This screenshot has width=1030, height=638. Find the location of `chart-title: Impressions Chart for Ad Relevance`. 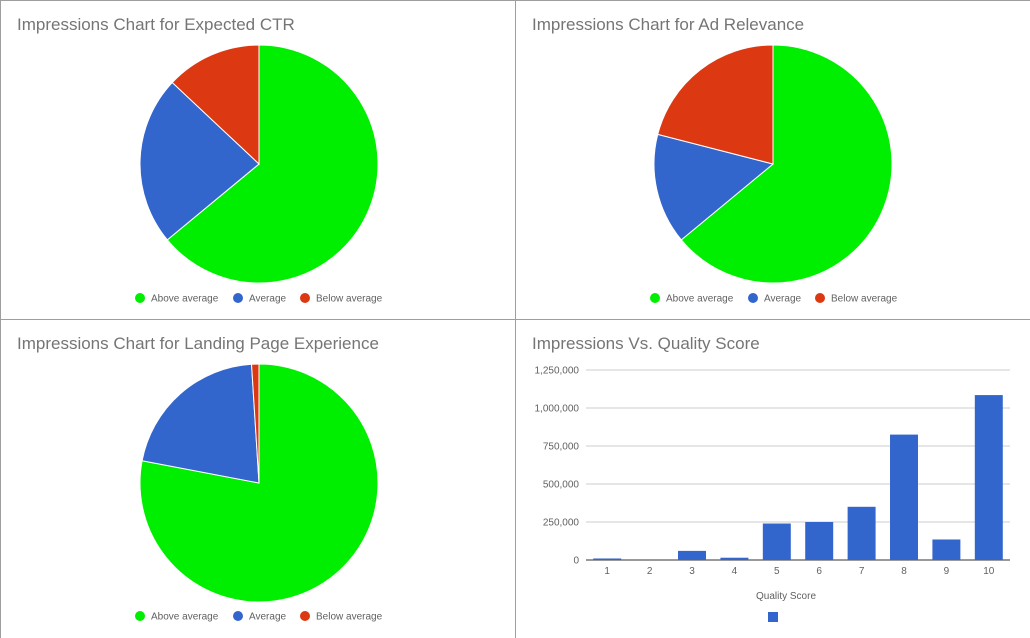

chart-title: Impressions Chart for Ad Relevance is located at coordinates (668, 24).